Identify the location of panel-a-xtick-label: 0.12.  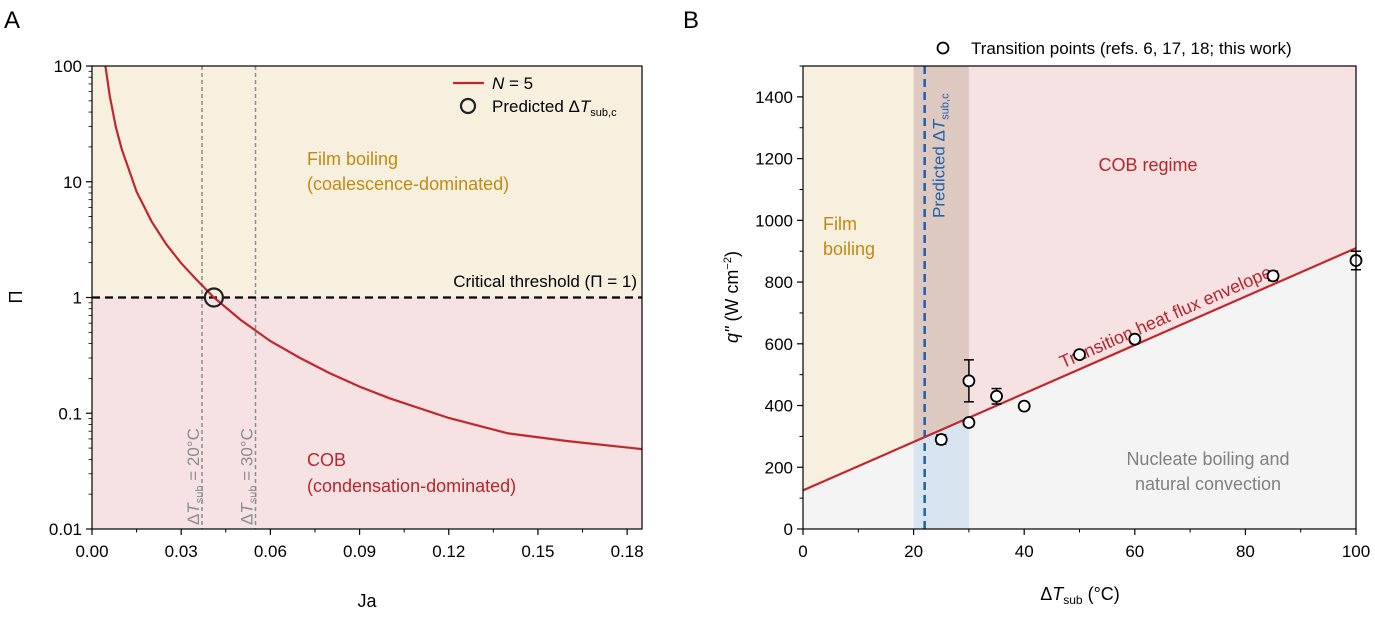
(448, 551).